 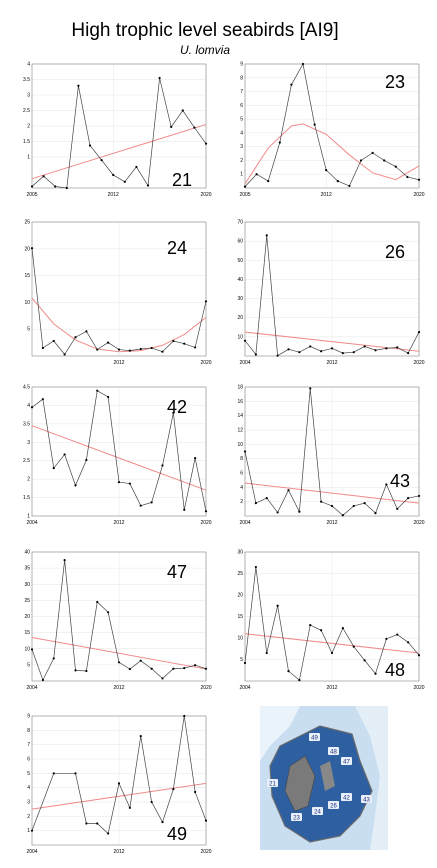 I want to click on chart-47: 5 10 15 20 25 30 35 40 2004 2012 2020 47, so click(x=117, y=621).